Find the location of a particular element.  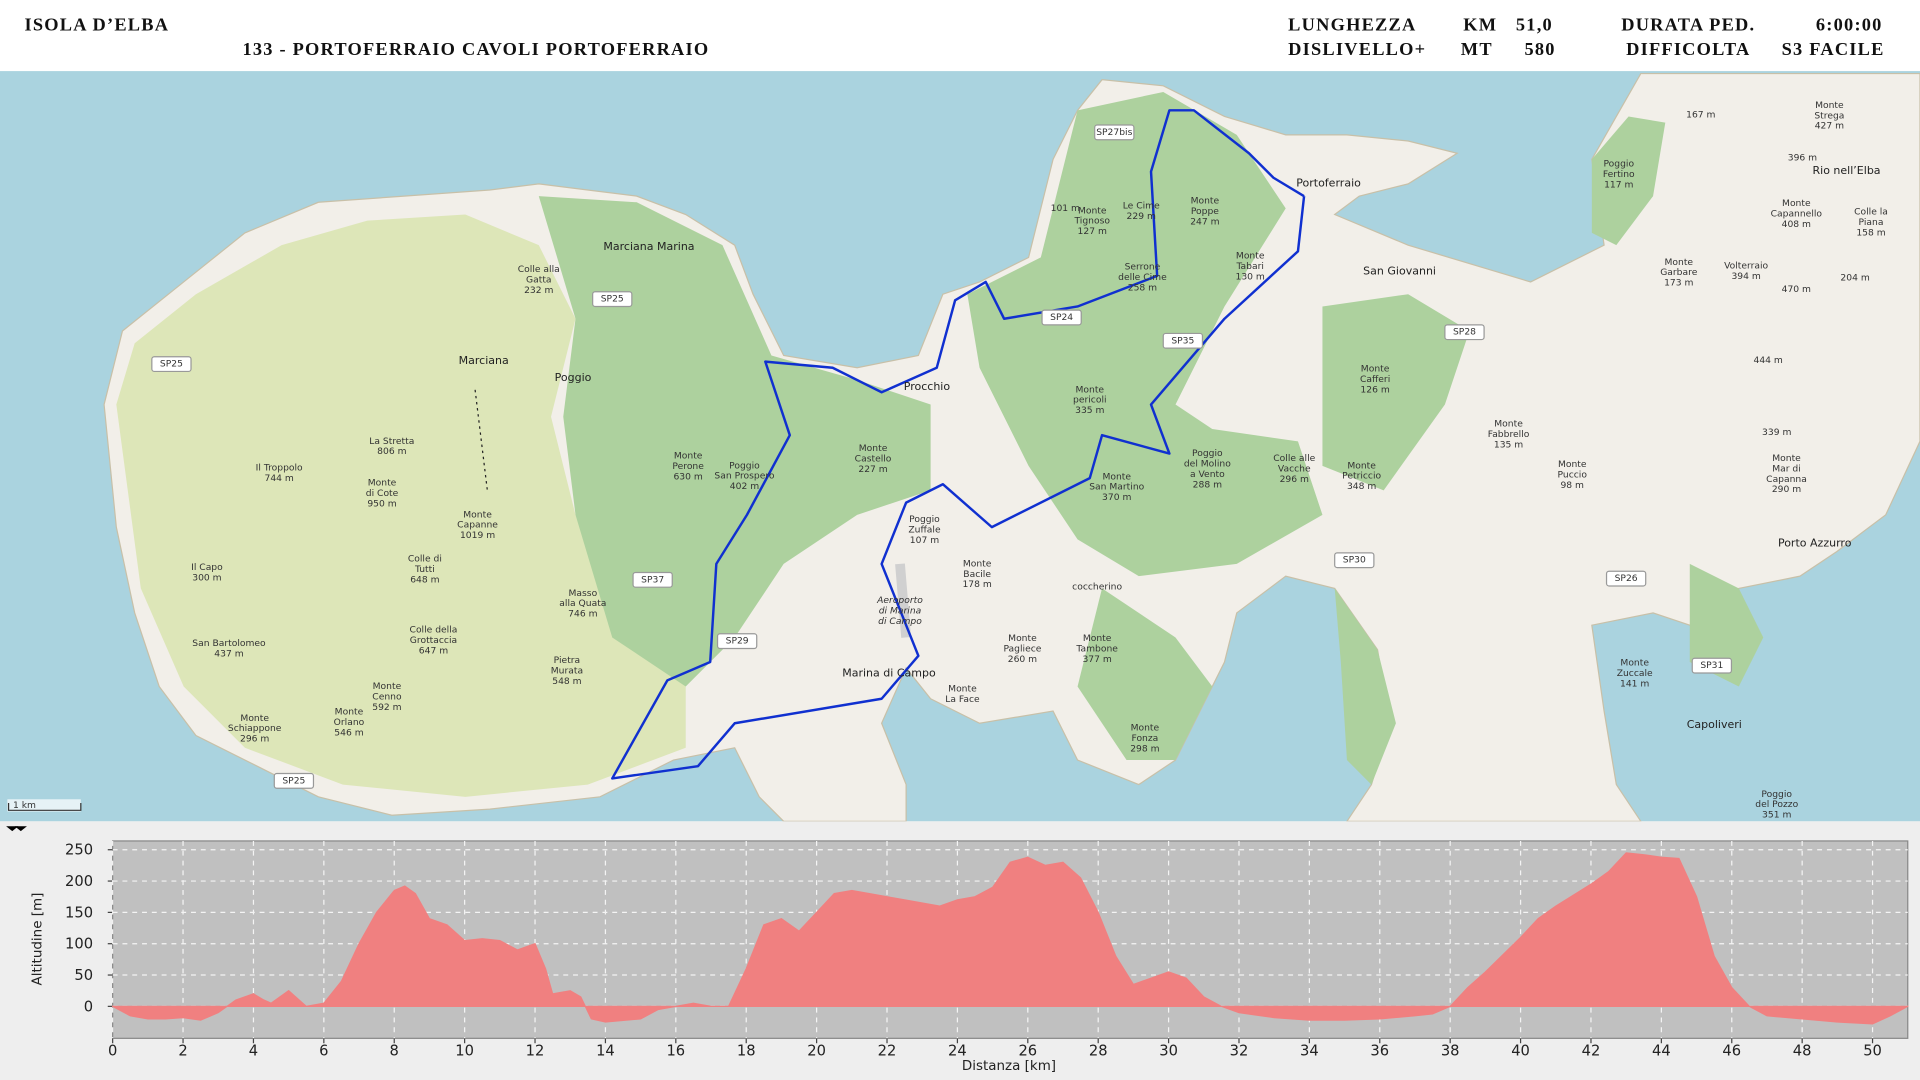

x-tick-label: 26 is located at coordinates (1027, 1050).